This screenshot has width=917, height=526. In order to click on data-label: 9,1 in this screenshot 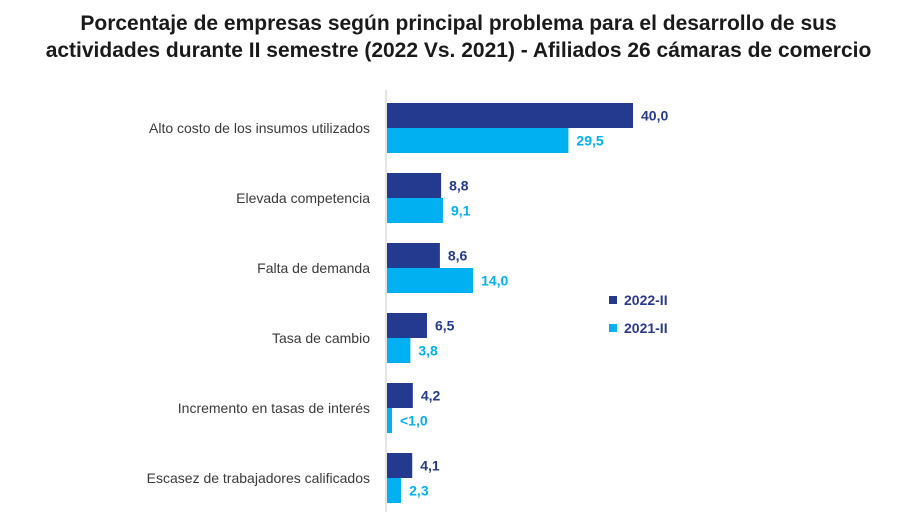, I will do `click(461, 211)`.